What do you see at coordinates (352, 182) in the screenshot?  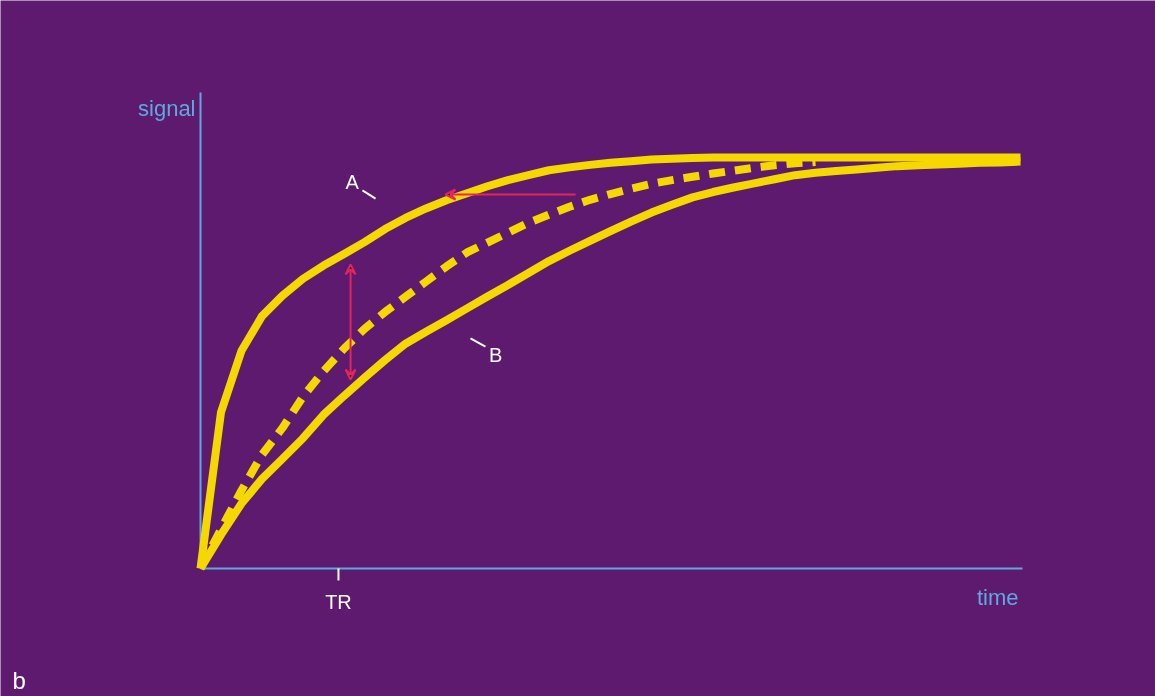 I see `annotation: A` at bounding box center [352, 182].